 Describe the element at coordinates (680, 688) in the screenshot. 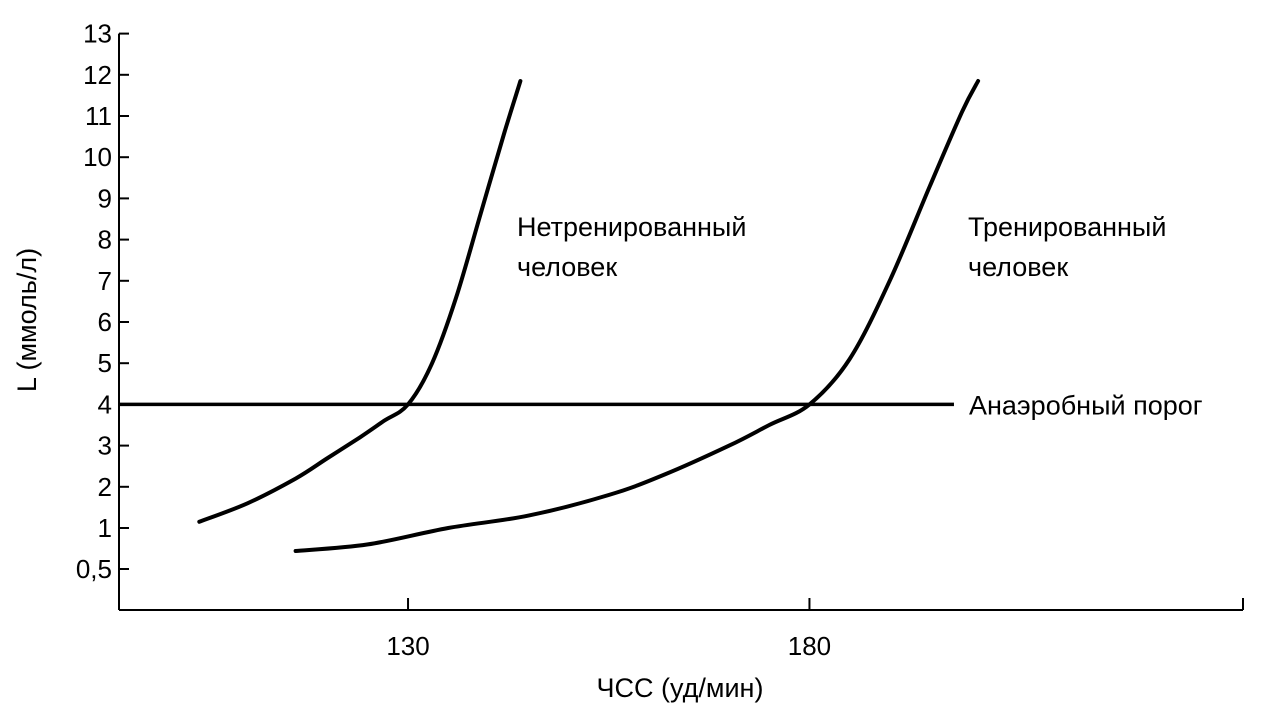

I see `x-axis-title: ЧСС (уд/мин)` at that location.